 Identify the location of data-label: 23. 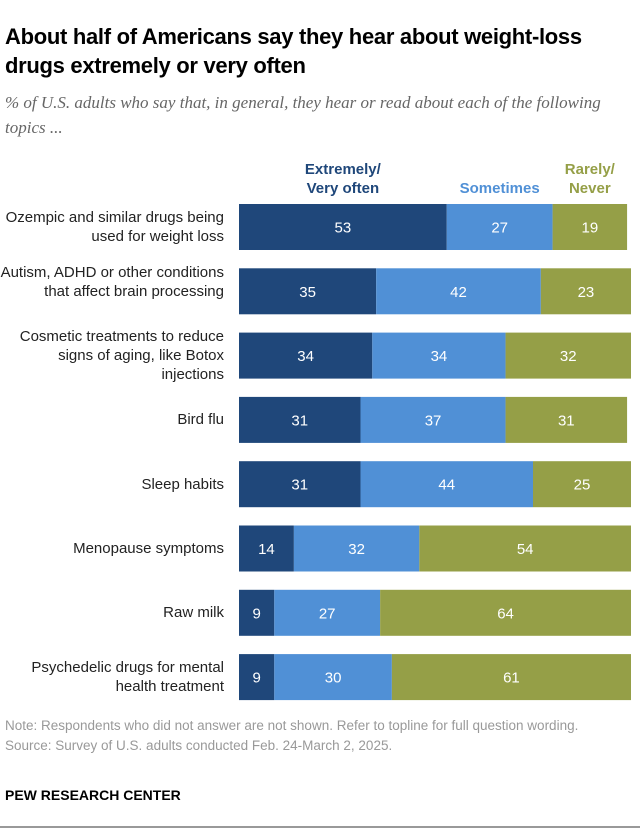
(586, 292).